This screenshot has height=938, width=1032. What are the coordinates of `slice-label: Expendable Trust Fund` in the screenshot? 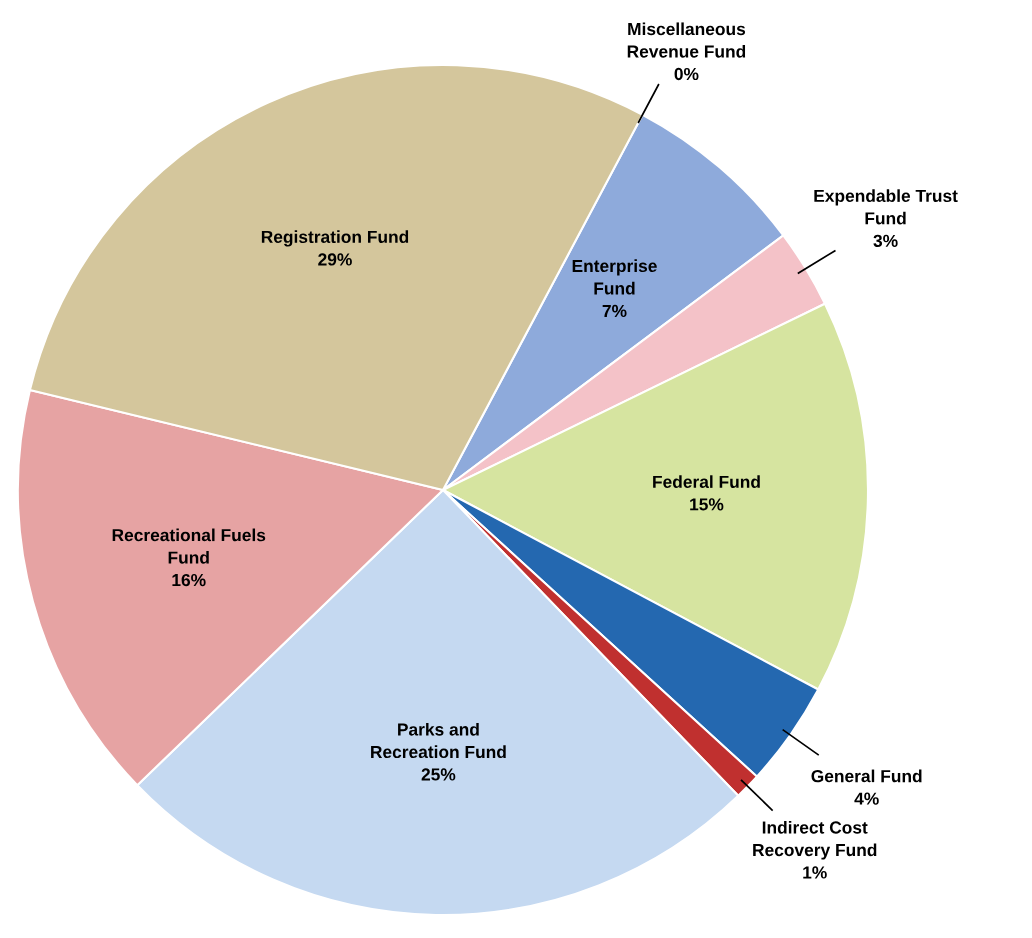 It's located at (886, 207).